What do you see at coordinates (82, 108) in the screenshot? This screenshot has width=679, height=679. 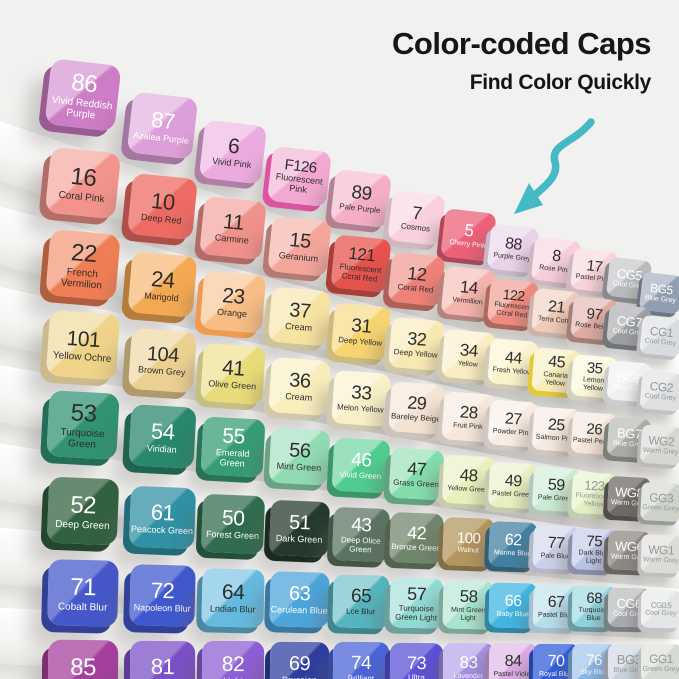 I see `cap-name: Vivid Reddish Purple` at bounding box center [82, 108].